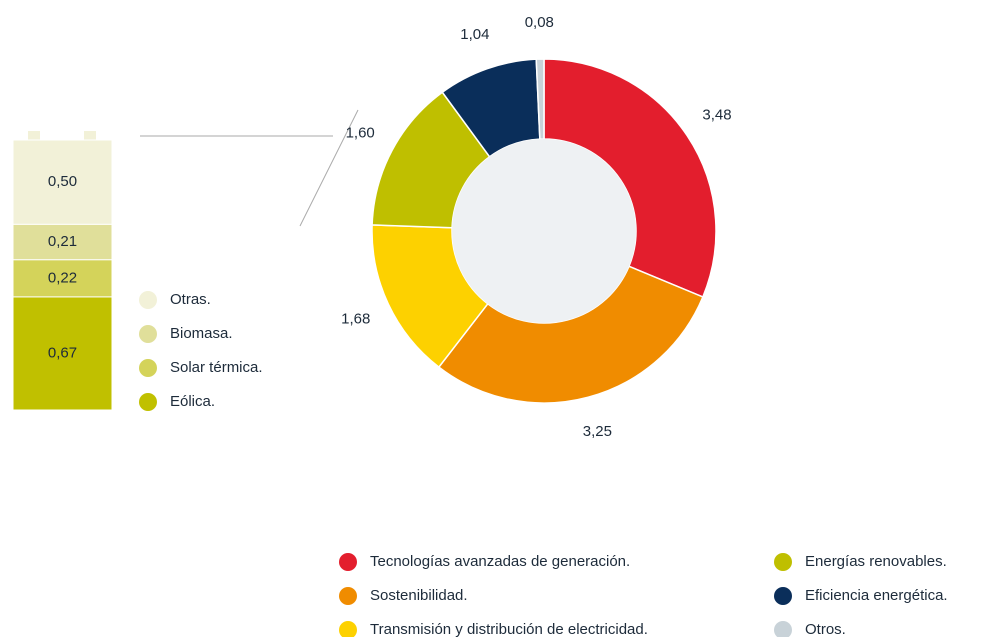 This screenshot has width=996, height=637. What do you see at coordinates (355, 318) in the screenshot?
I see `data-label: 1,68` at bounding box center [355, 318].